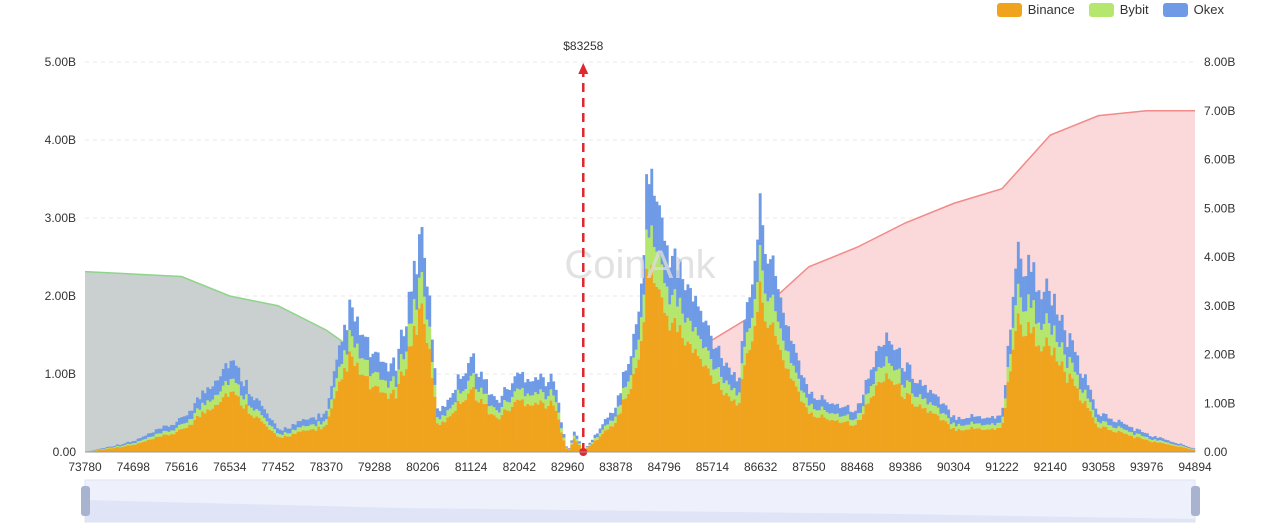  Describe the element at coordinates (1195, 501) in the screenshot. I see `zoom-handle-right` at that location.